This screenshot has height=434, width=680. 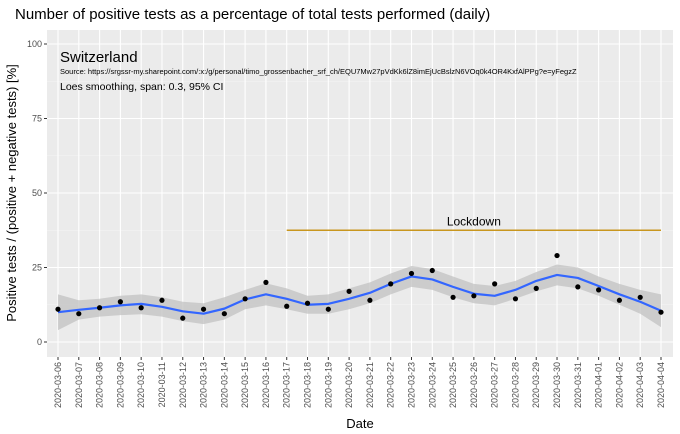 I want to click on x-tick-label: 2020-03-31, so click(x=578, y=385).